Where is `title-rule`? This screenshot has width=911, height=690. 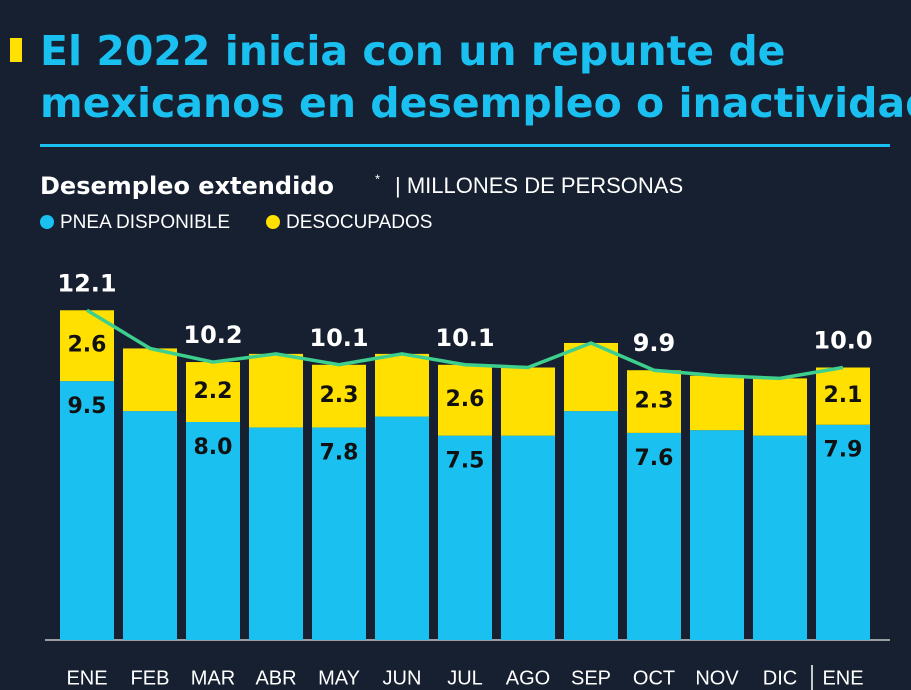
title-rule is located at coordinates (465, 145).